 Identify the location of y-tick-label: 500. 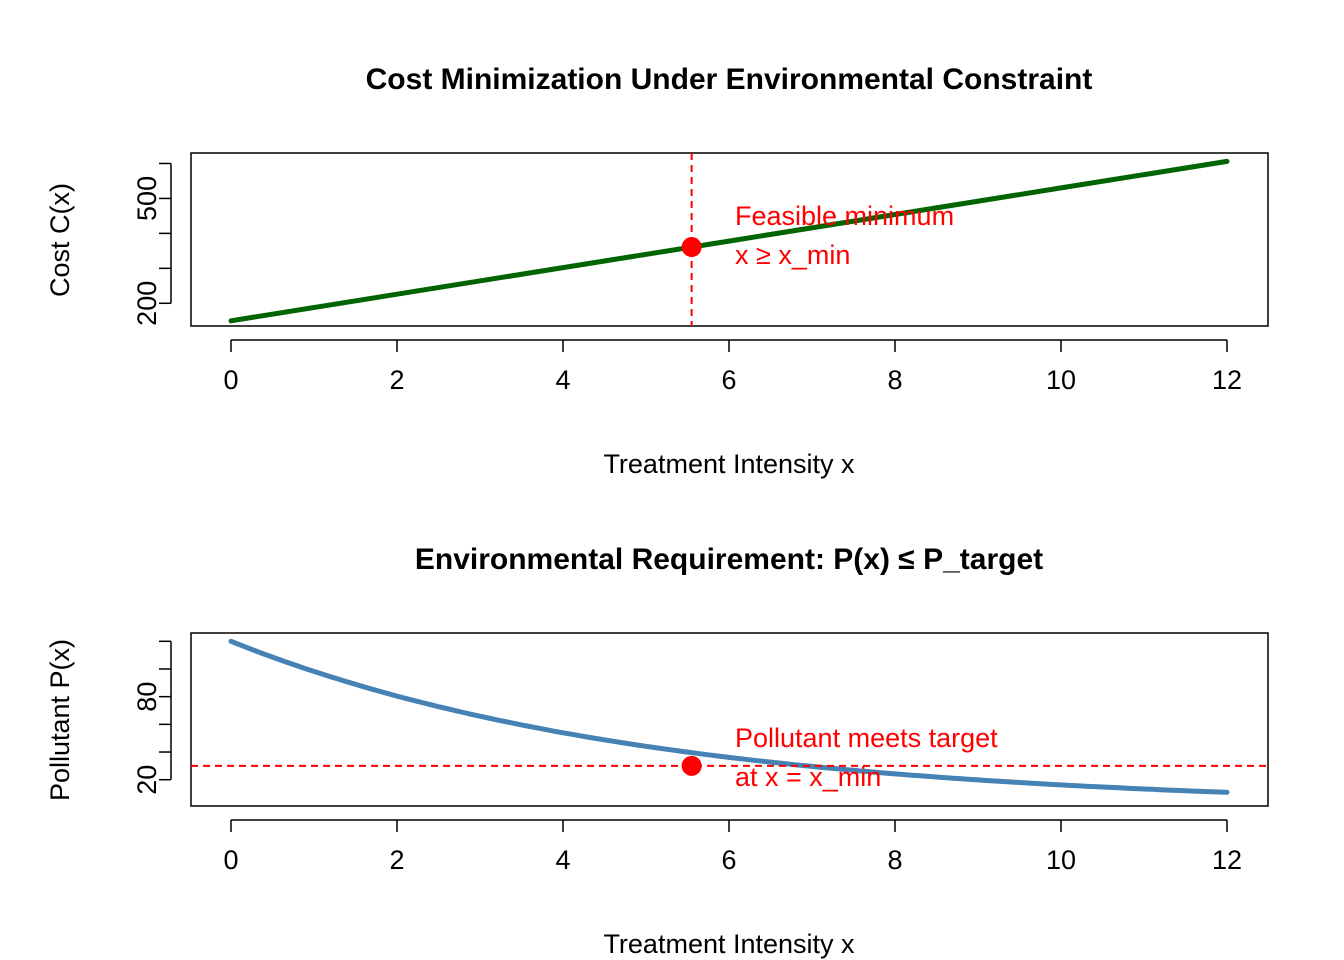
(147, 198).